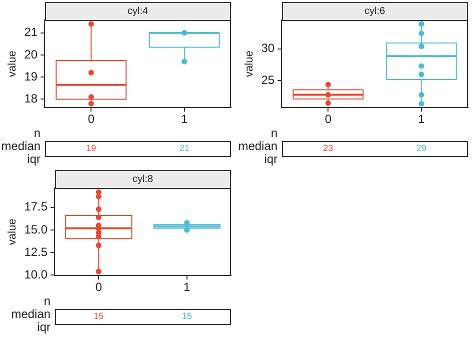  What do you see at coordinates (91, 148) in the screenshot?
I see `text: 19` at bounding box center [91, 148].